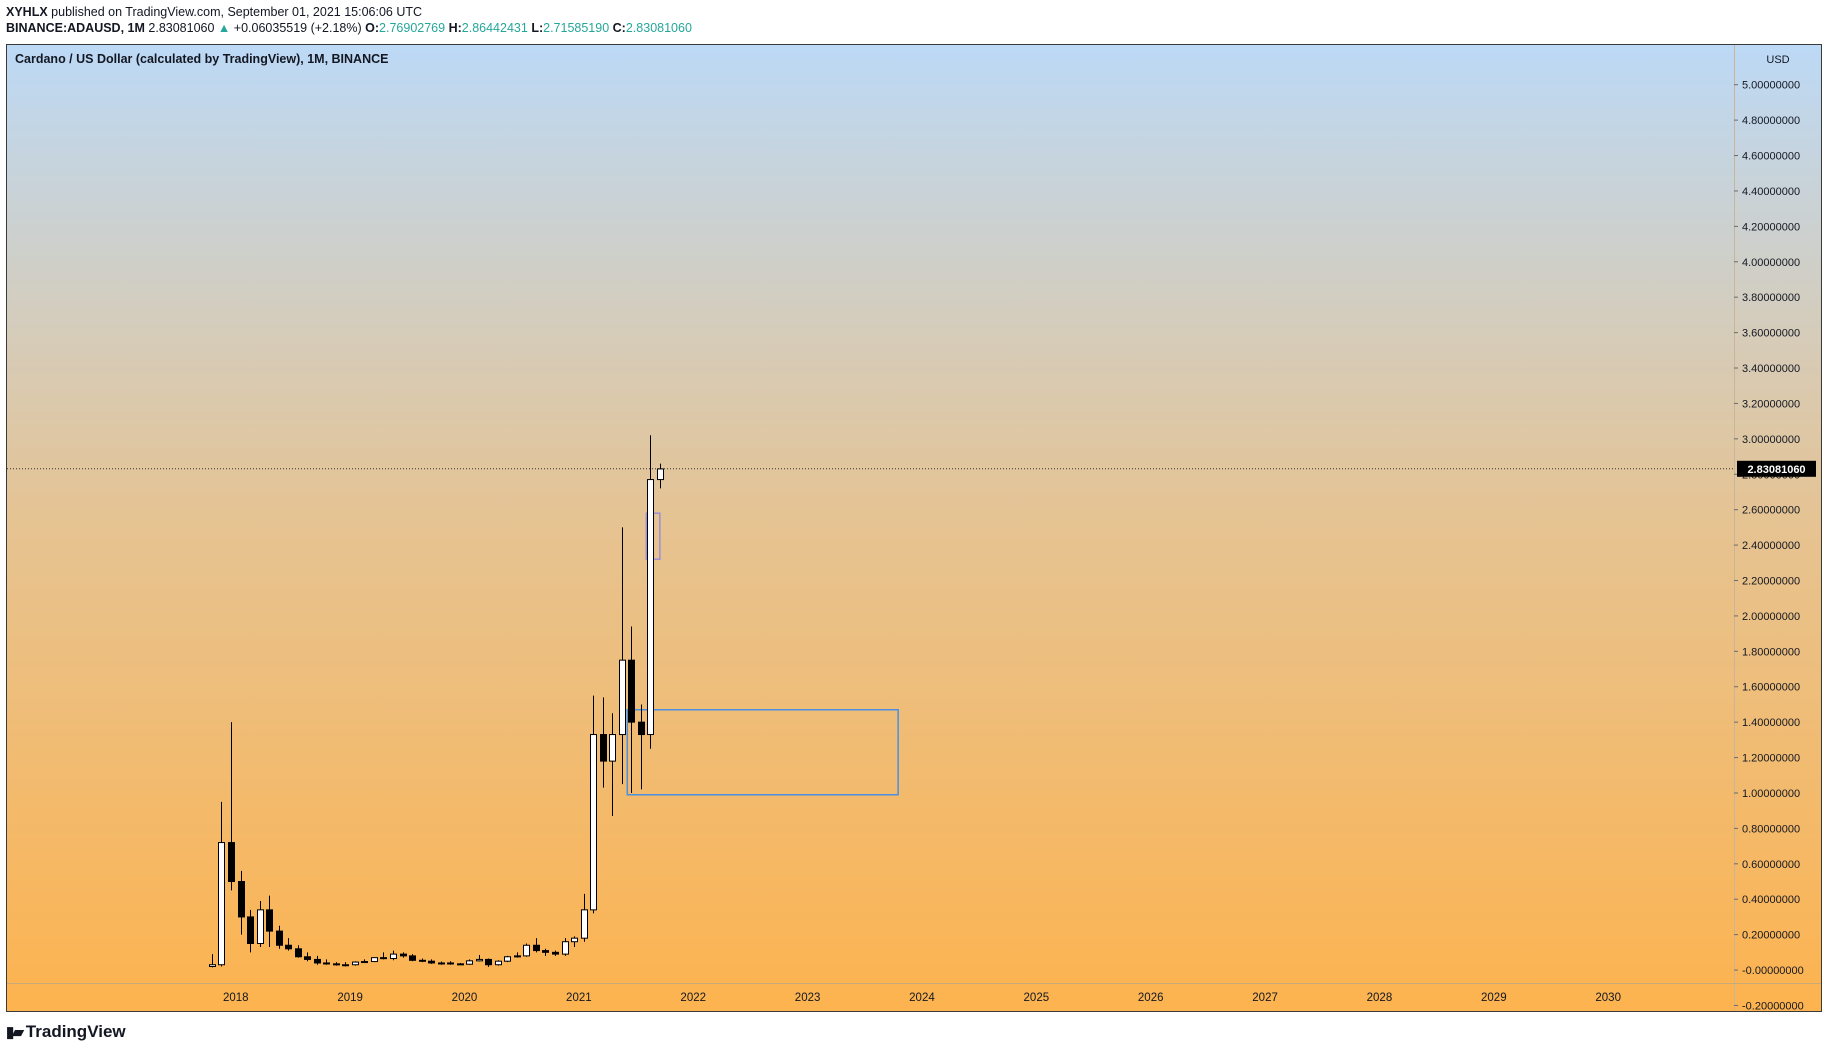 This screenshot has height=1049, width=1828. I want to click on x-tick-label: 2028, so click(1380, 998).